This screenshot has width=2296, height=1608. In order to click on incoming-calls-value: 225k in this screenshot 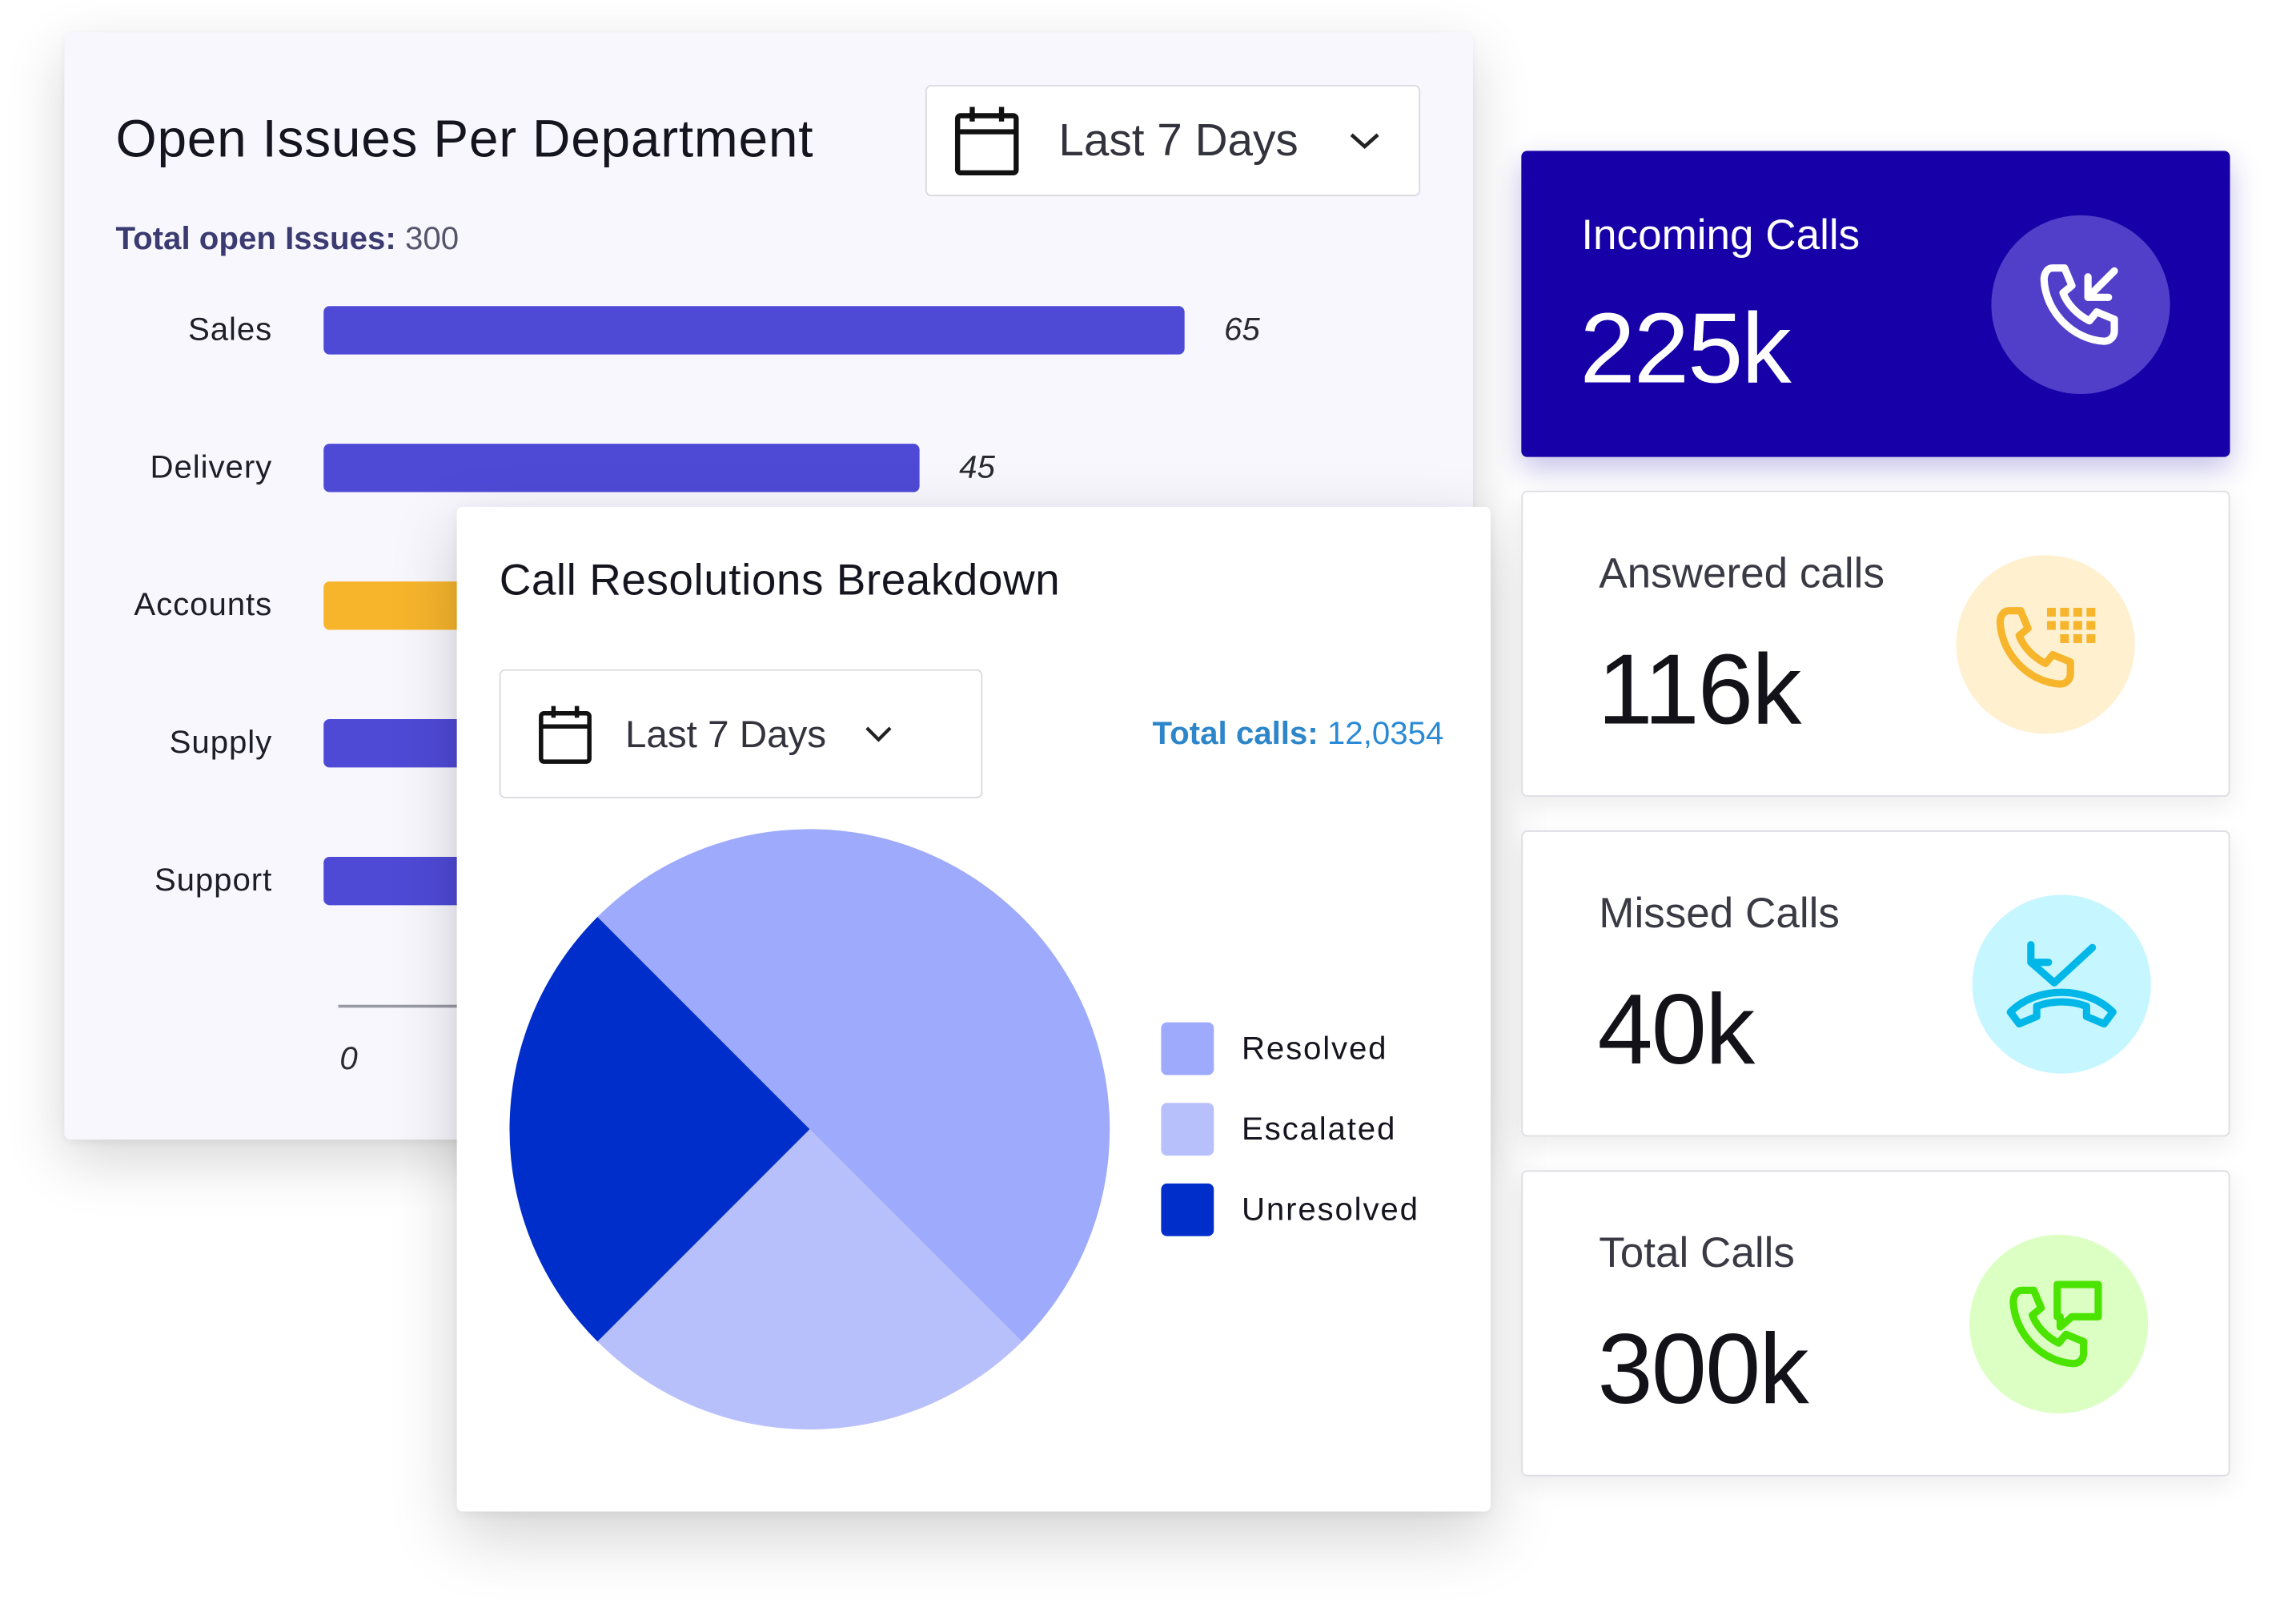, I will do `click(1686, 348)`.